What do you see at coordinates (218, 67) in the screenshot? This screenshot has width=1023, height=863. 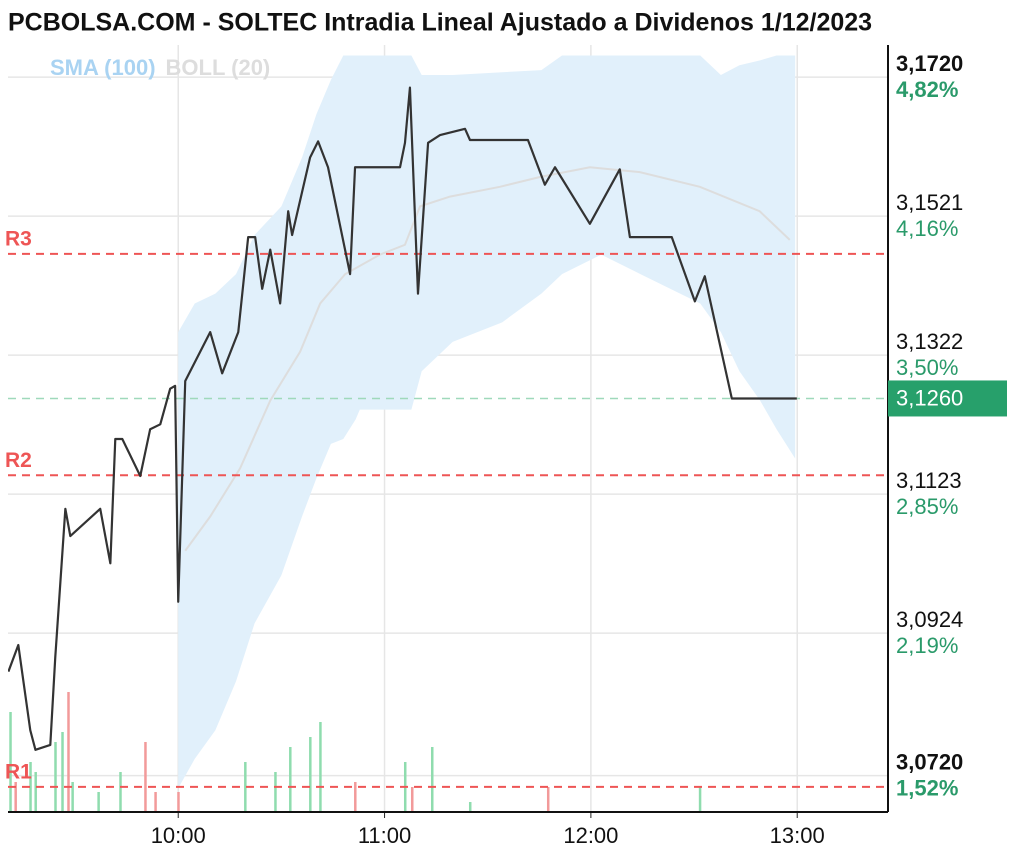 I see `legend-entry: BOLL (20)` at bounding box center [218, 67].